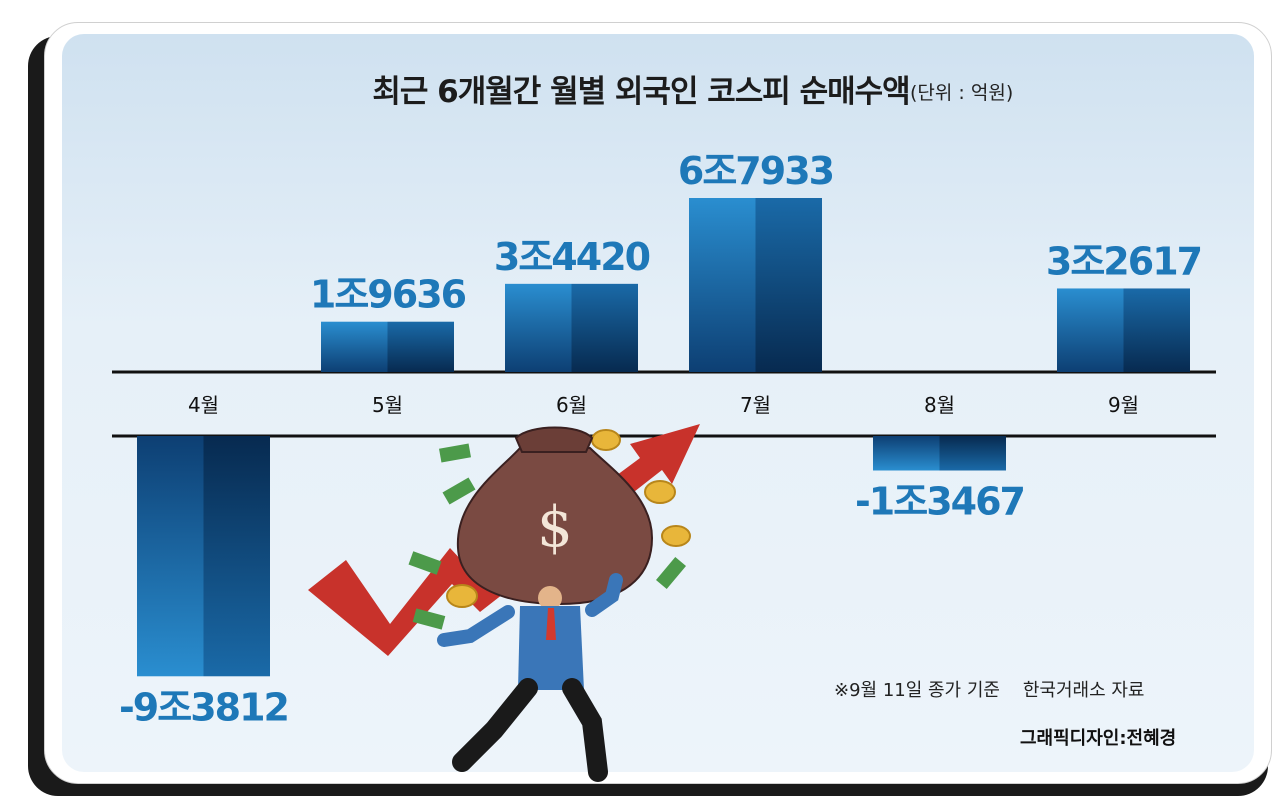 The image size is (1282, 812). What do you see at coordinates (554, 439) in the screenshot?
I see `bag-tie` at bounding box center [554, 439].